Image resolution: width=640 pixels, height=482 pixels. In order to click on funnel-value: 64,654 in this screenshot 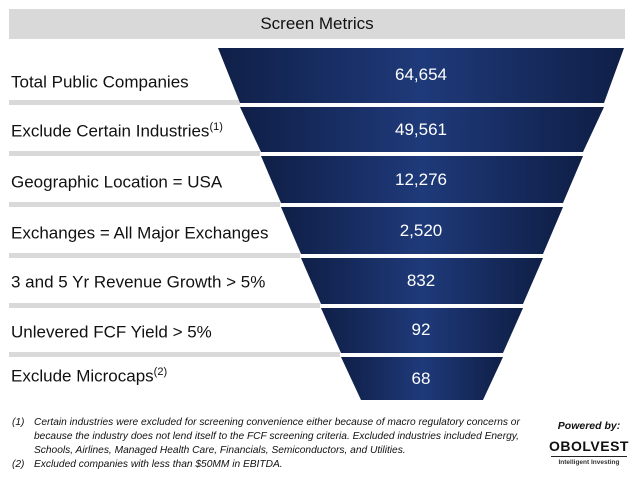, I will do `click(421, 74)`.